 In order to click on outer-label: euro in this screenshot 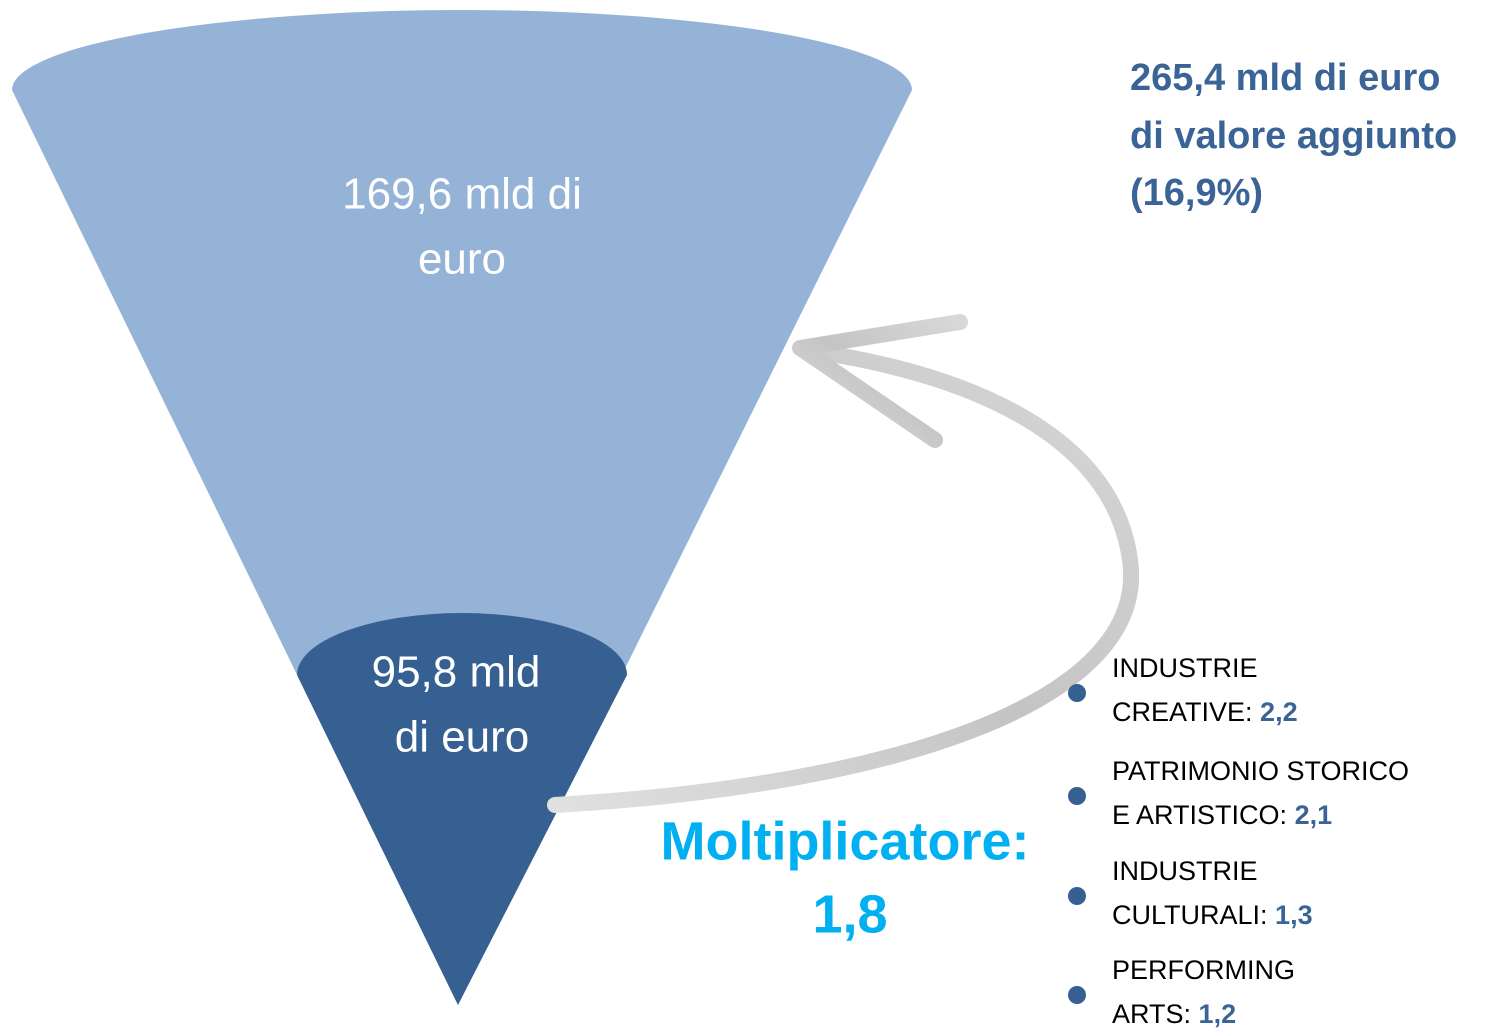, I will do `click(462, 259)`.